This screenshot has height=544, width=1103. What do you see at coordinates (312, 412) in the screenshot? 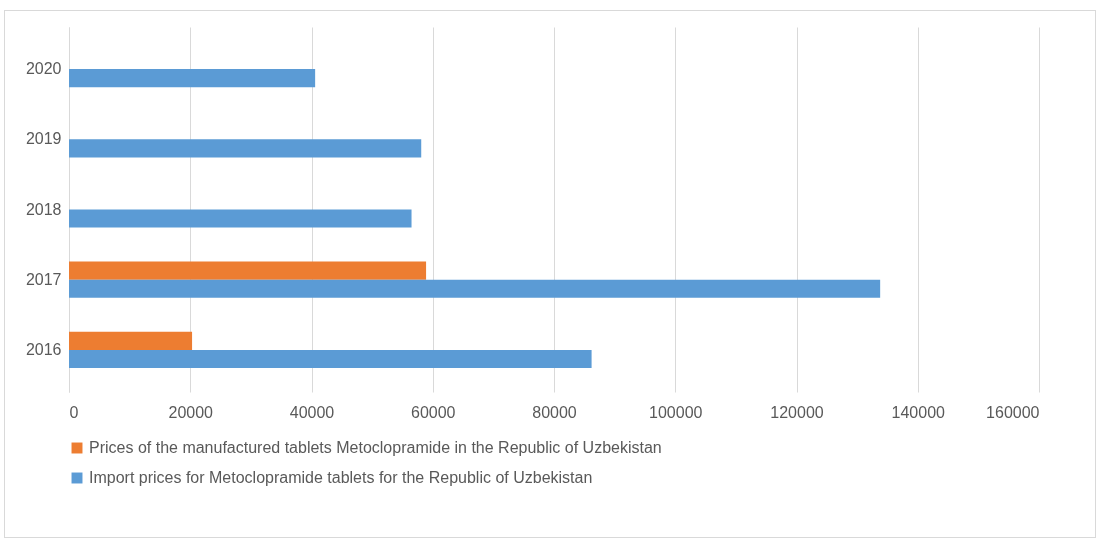
I see `x-tick-label: 40000` at bounding box center [312, 412].